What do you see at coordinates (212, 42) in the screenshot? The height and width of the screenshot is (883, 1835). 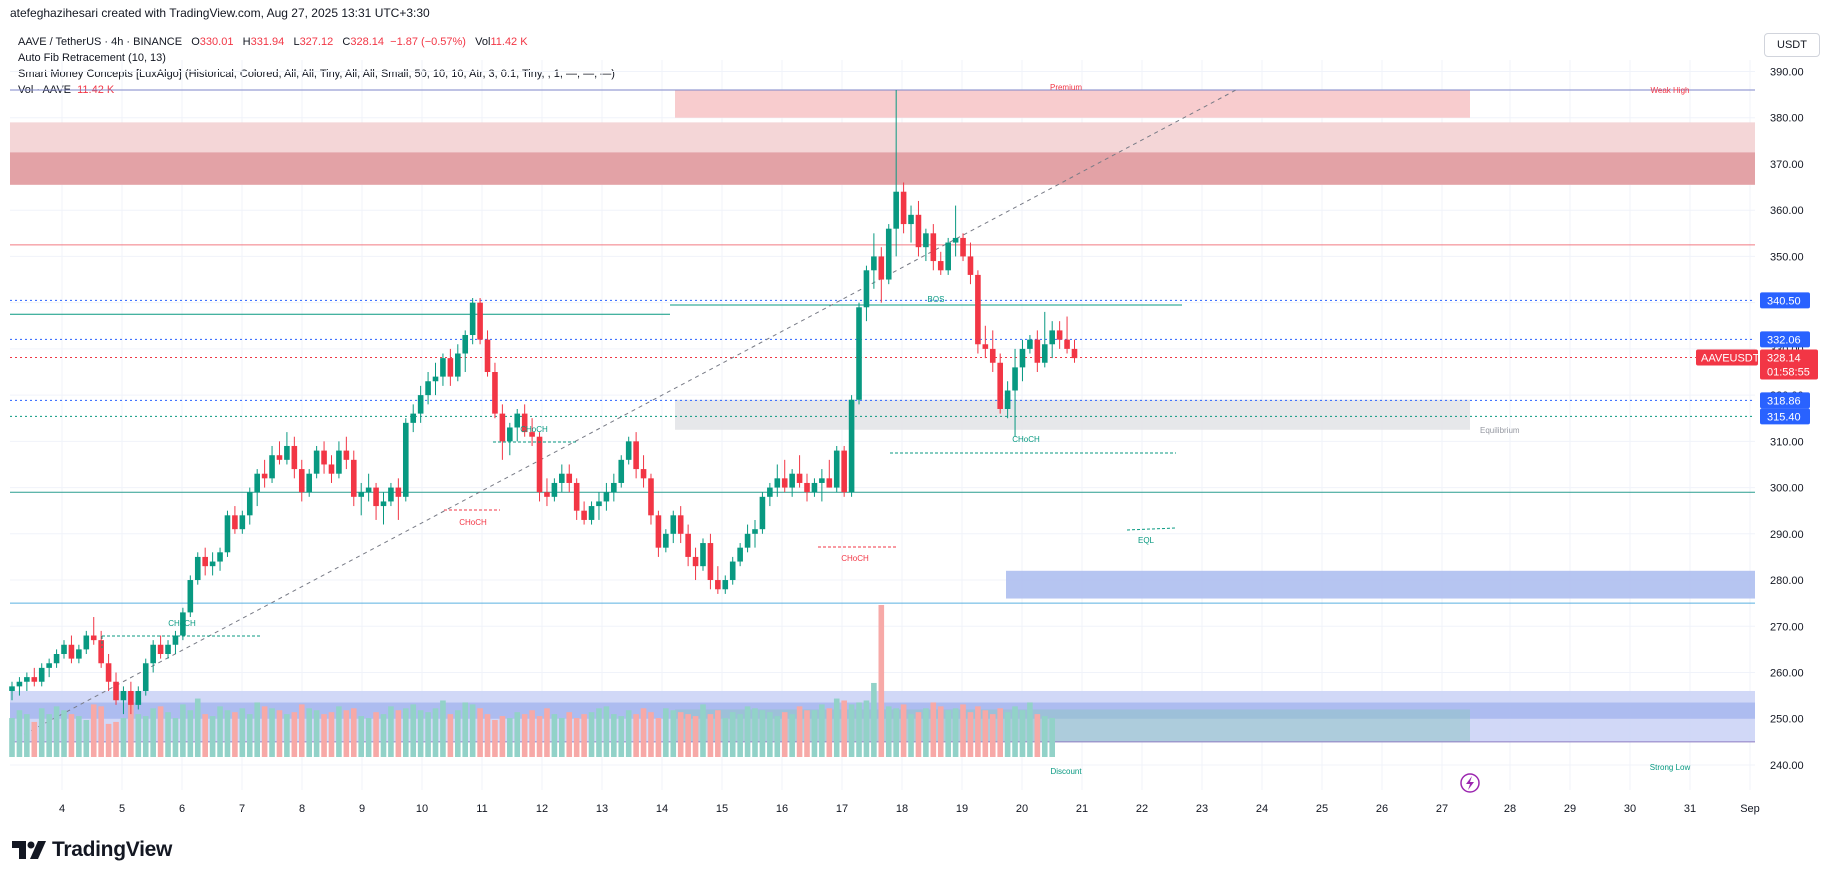 I see `ohlc-o: O330.01` at bounding box center [212, 42].